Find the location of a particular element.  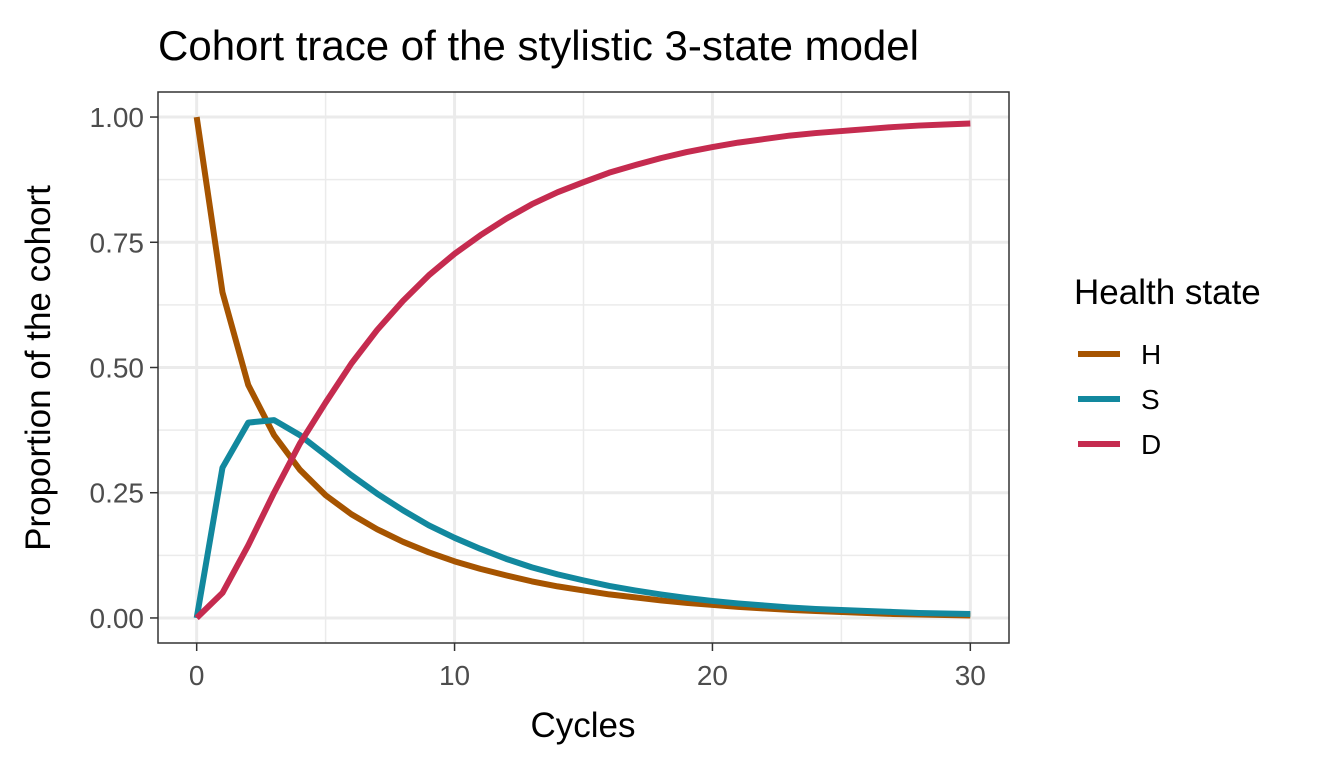

x-axis-title: Cycles is located at coordinates (582, 725).